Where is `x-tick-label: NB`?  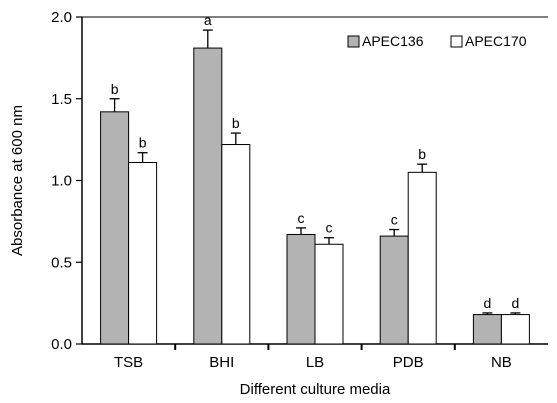 x-tick-label: NB is located at coordinates (501, 362).